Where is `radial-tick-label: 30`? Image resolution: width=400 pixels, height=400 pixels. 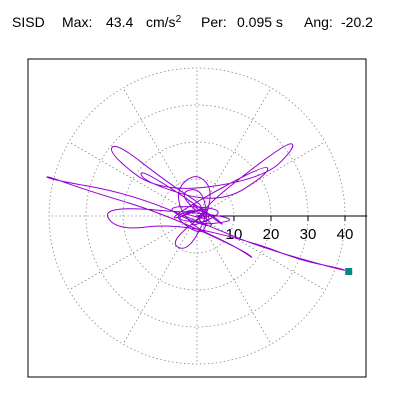
radial-tick-label: 30 is located at coordinates (308, 234).